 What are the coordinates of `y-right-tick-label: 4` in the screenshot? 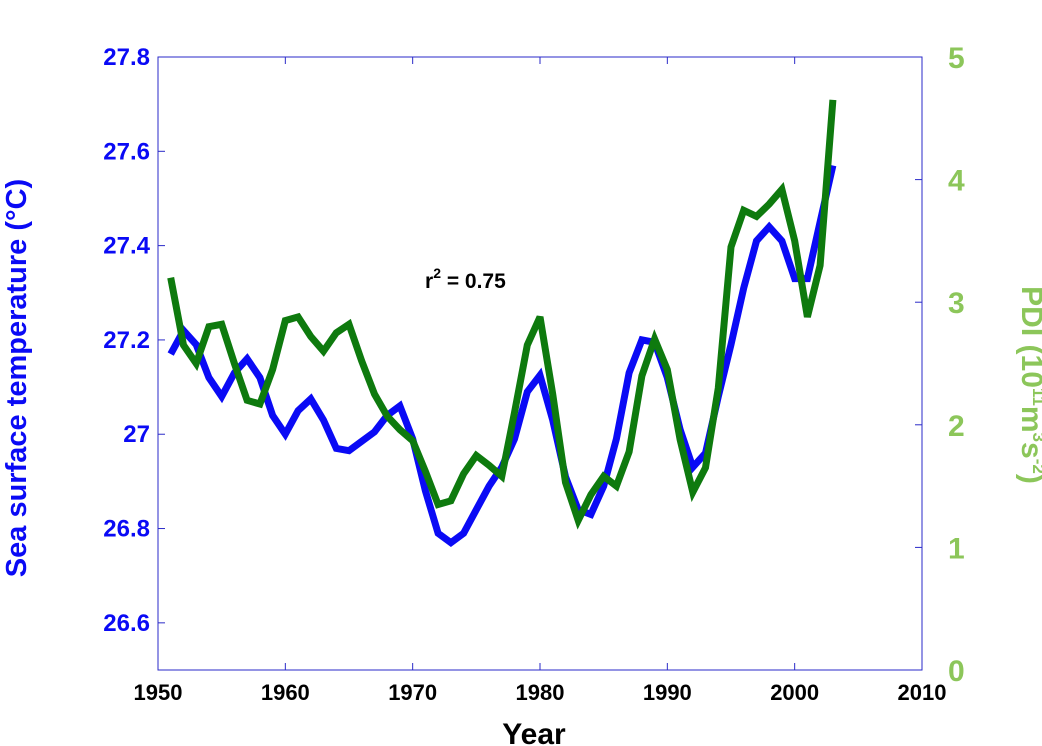 It's located at (956, 181).